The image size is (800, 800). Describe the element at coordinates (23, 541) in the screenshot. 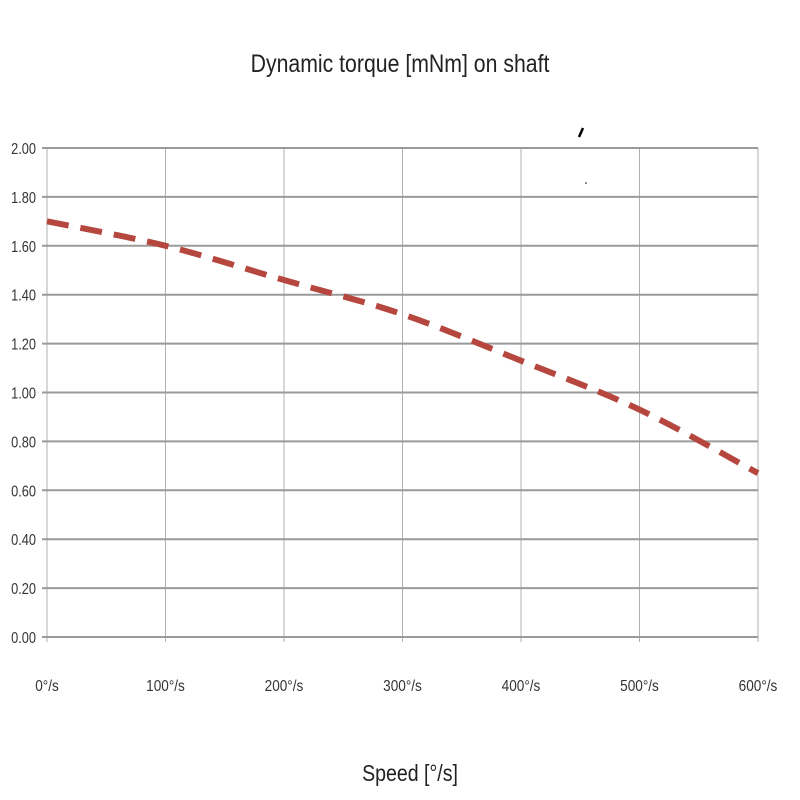

I see `y-tick-label: 0.40` at that location.